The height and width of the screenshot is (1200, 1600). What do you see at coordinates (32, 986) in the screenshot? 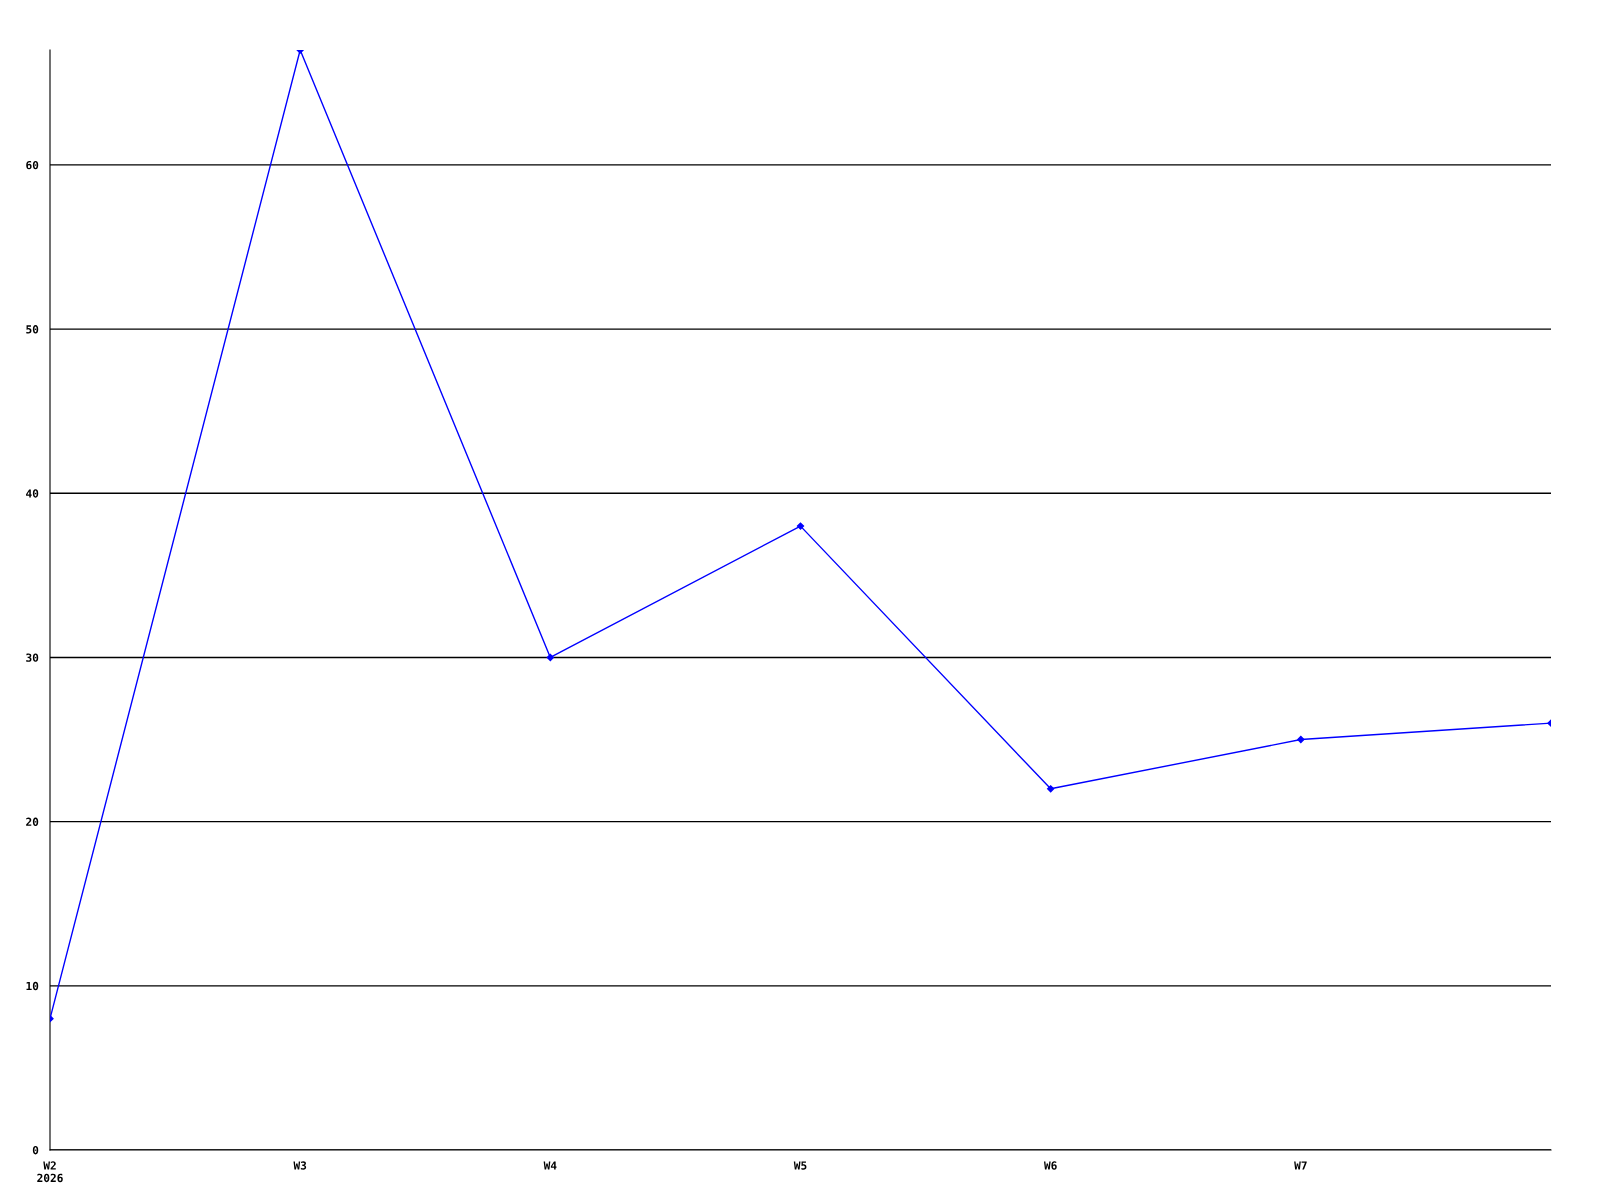
I see `y-tick-label: 10` at bounding box center [32, 986].